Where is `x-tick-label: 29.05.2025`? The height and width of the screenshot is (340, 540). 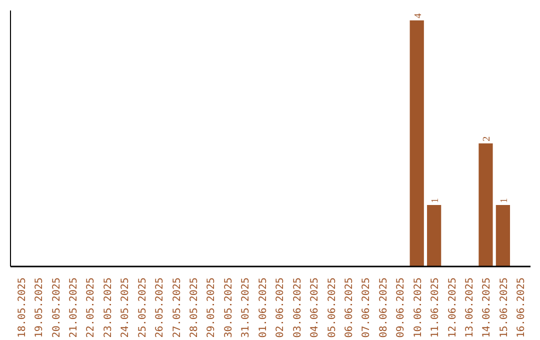 x-tick-label: 29.05.2025 is located at coordinates (212, 307).